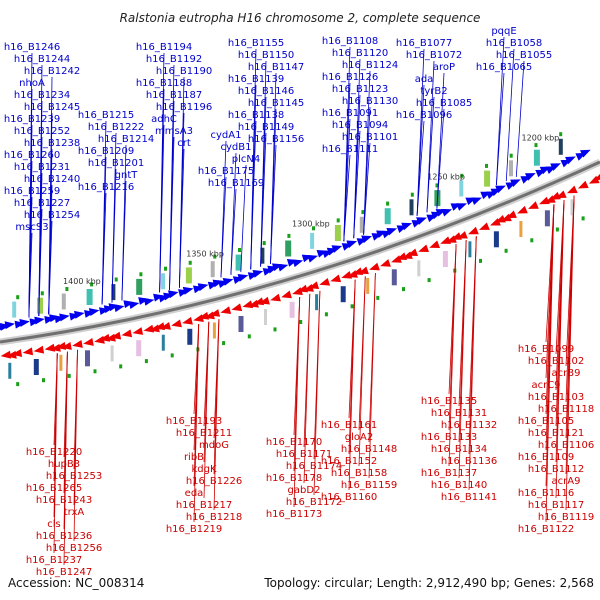 The image size is (600, 600). Describe the element at coordinates (294, 478) in the screenshot. I see `reverse-gene-label: h16_B1178` at that location.